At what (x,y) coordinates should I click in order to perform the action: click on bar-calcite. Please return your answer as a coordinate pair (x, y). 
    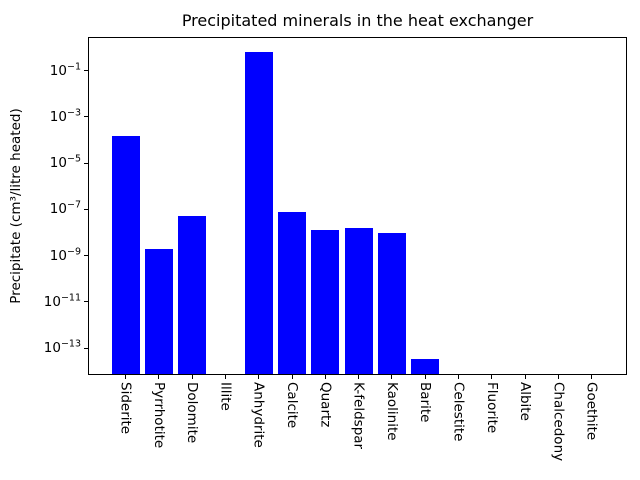
    Looking at the image, I should click on (292, 293).